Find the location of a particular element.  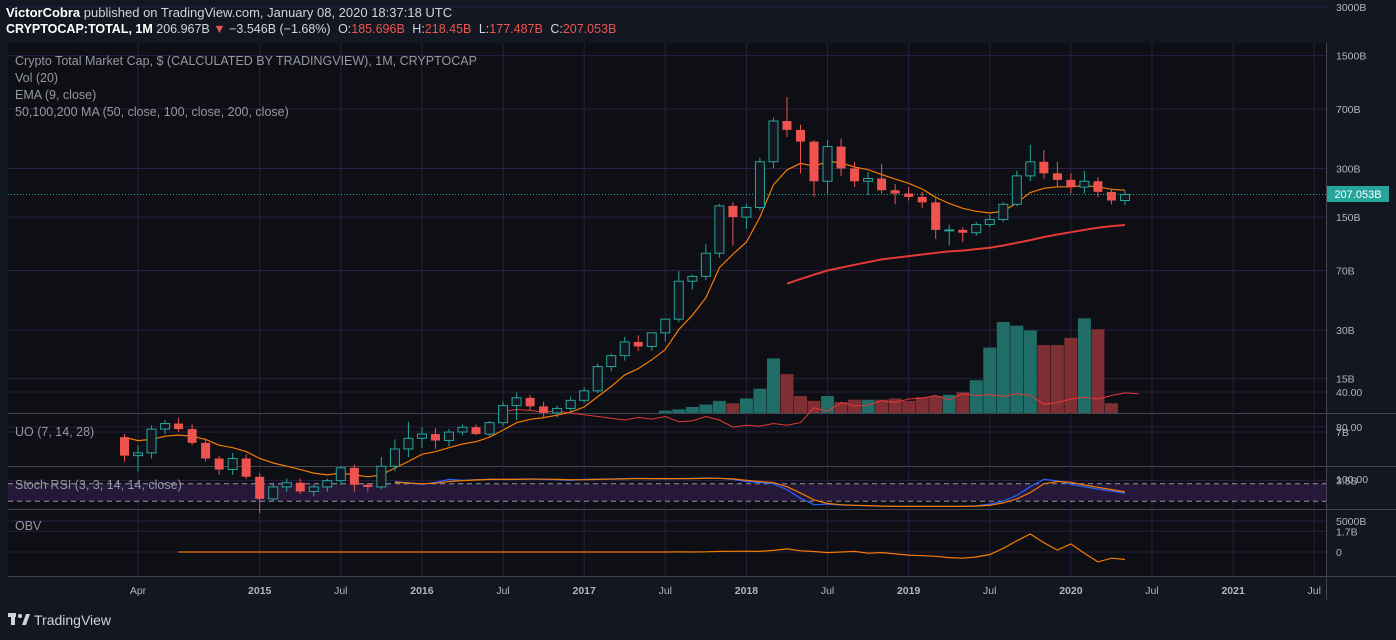

vol-legend: Vol (20) is located at coordinates (36, 78).